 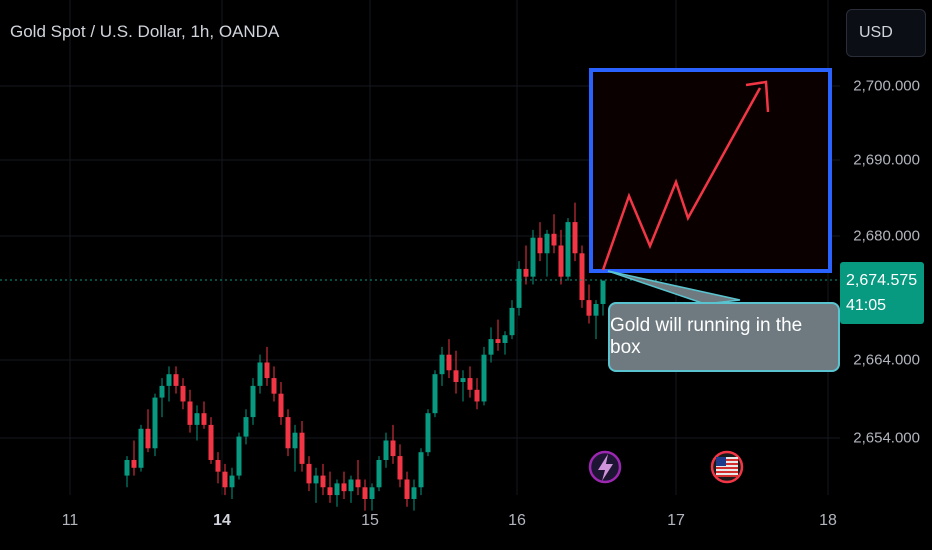 I want to click on target-box, so click(x=710, y=170).